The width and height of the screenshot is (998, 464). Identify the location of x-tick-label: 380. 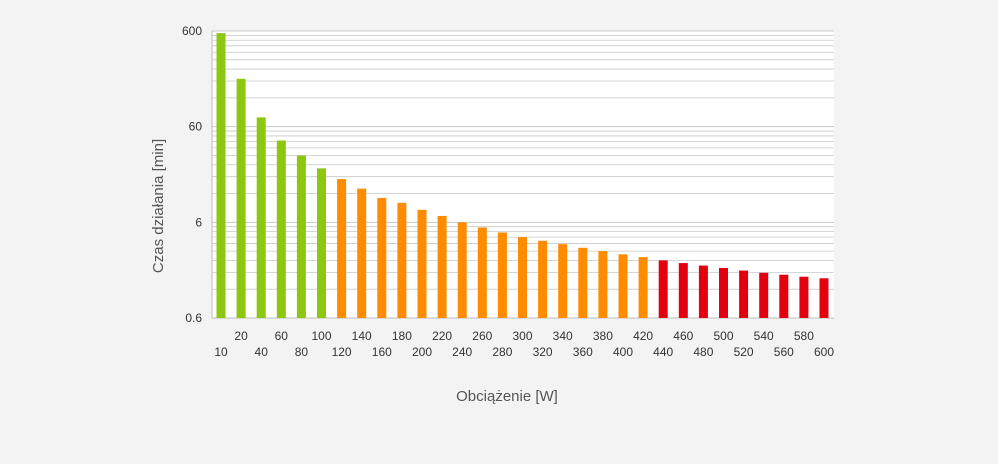
(603, 336).